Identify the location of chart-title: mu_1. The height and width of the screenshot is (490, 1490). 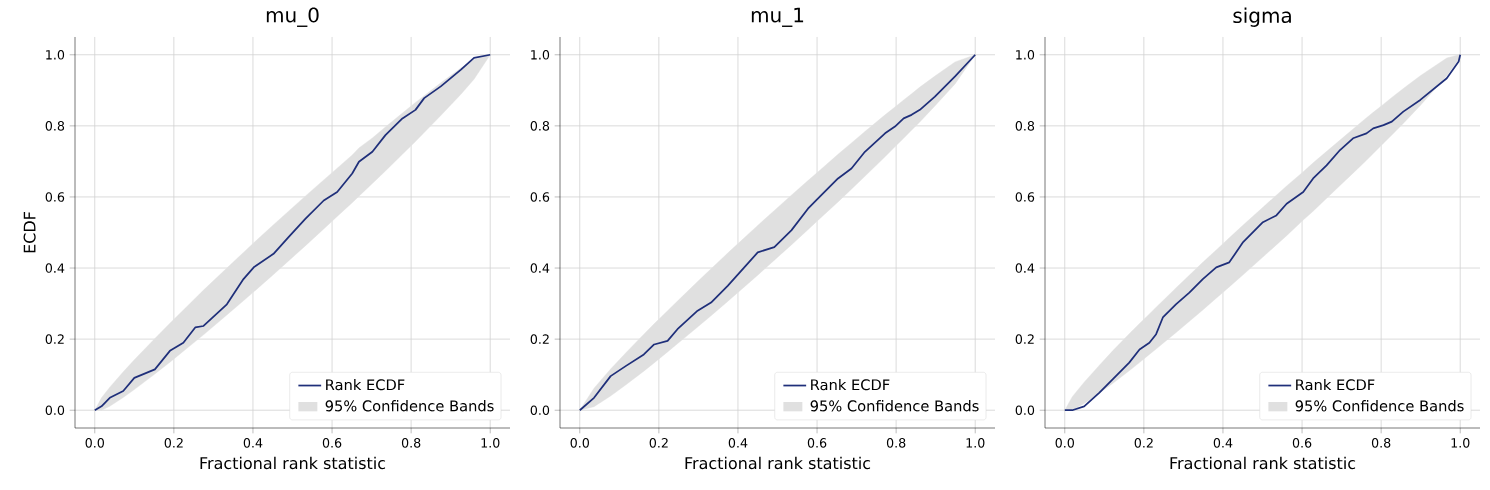
(777, 17).